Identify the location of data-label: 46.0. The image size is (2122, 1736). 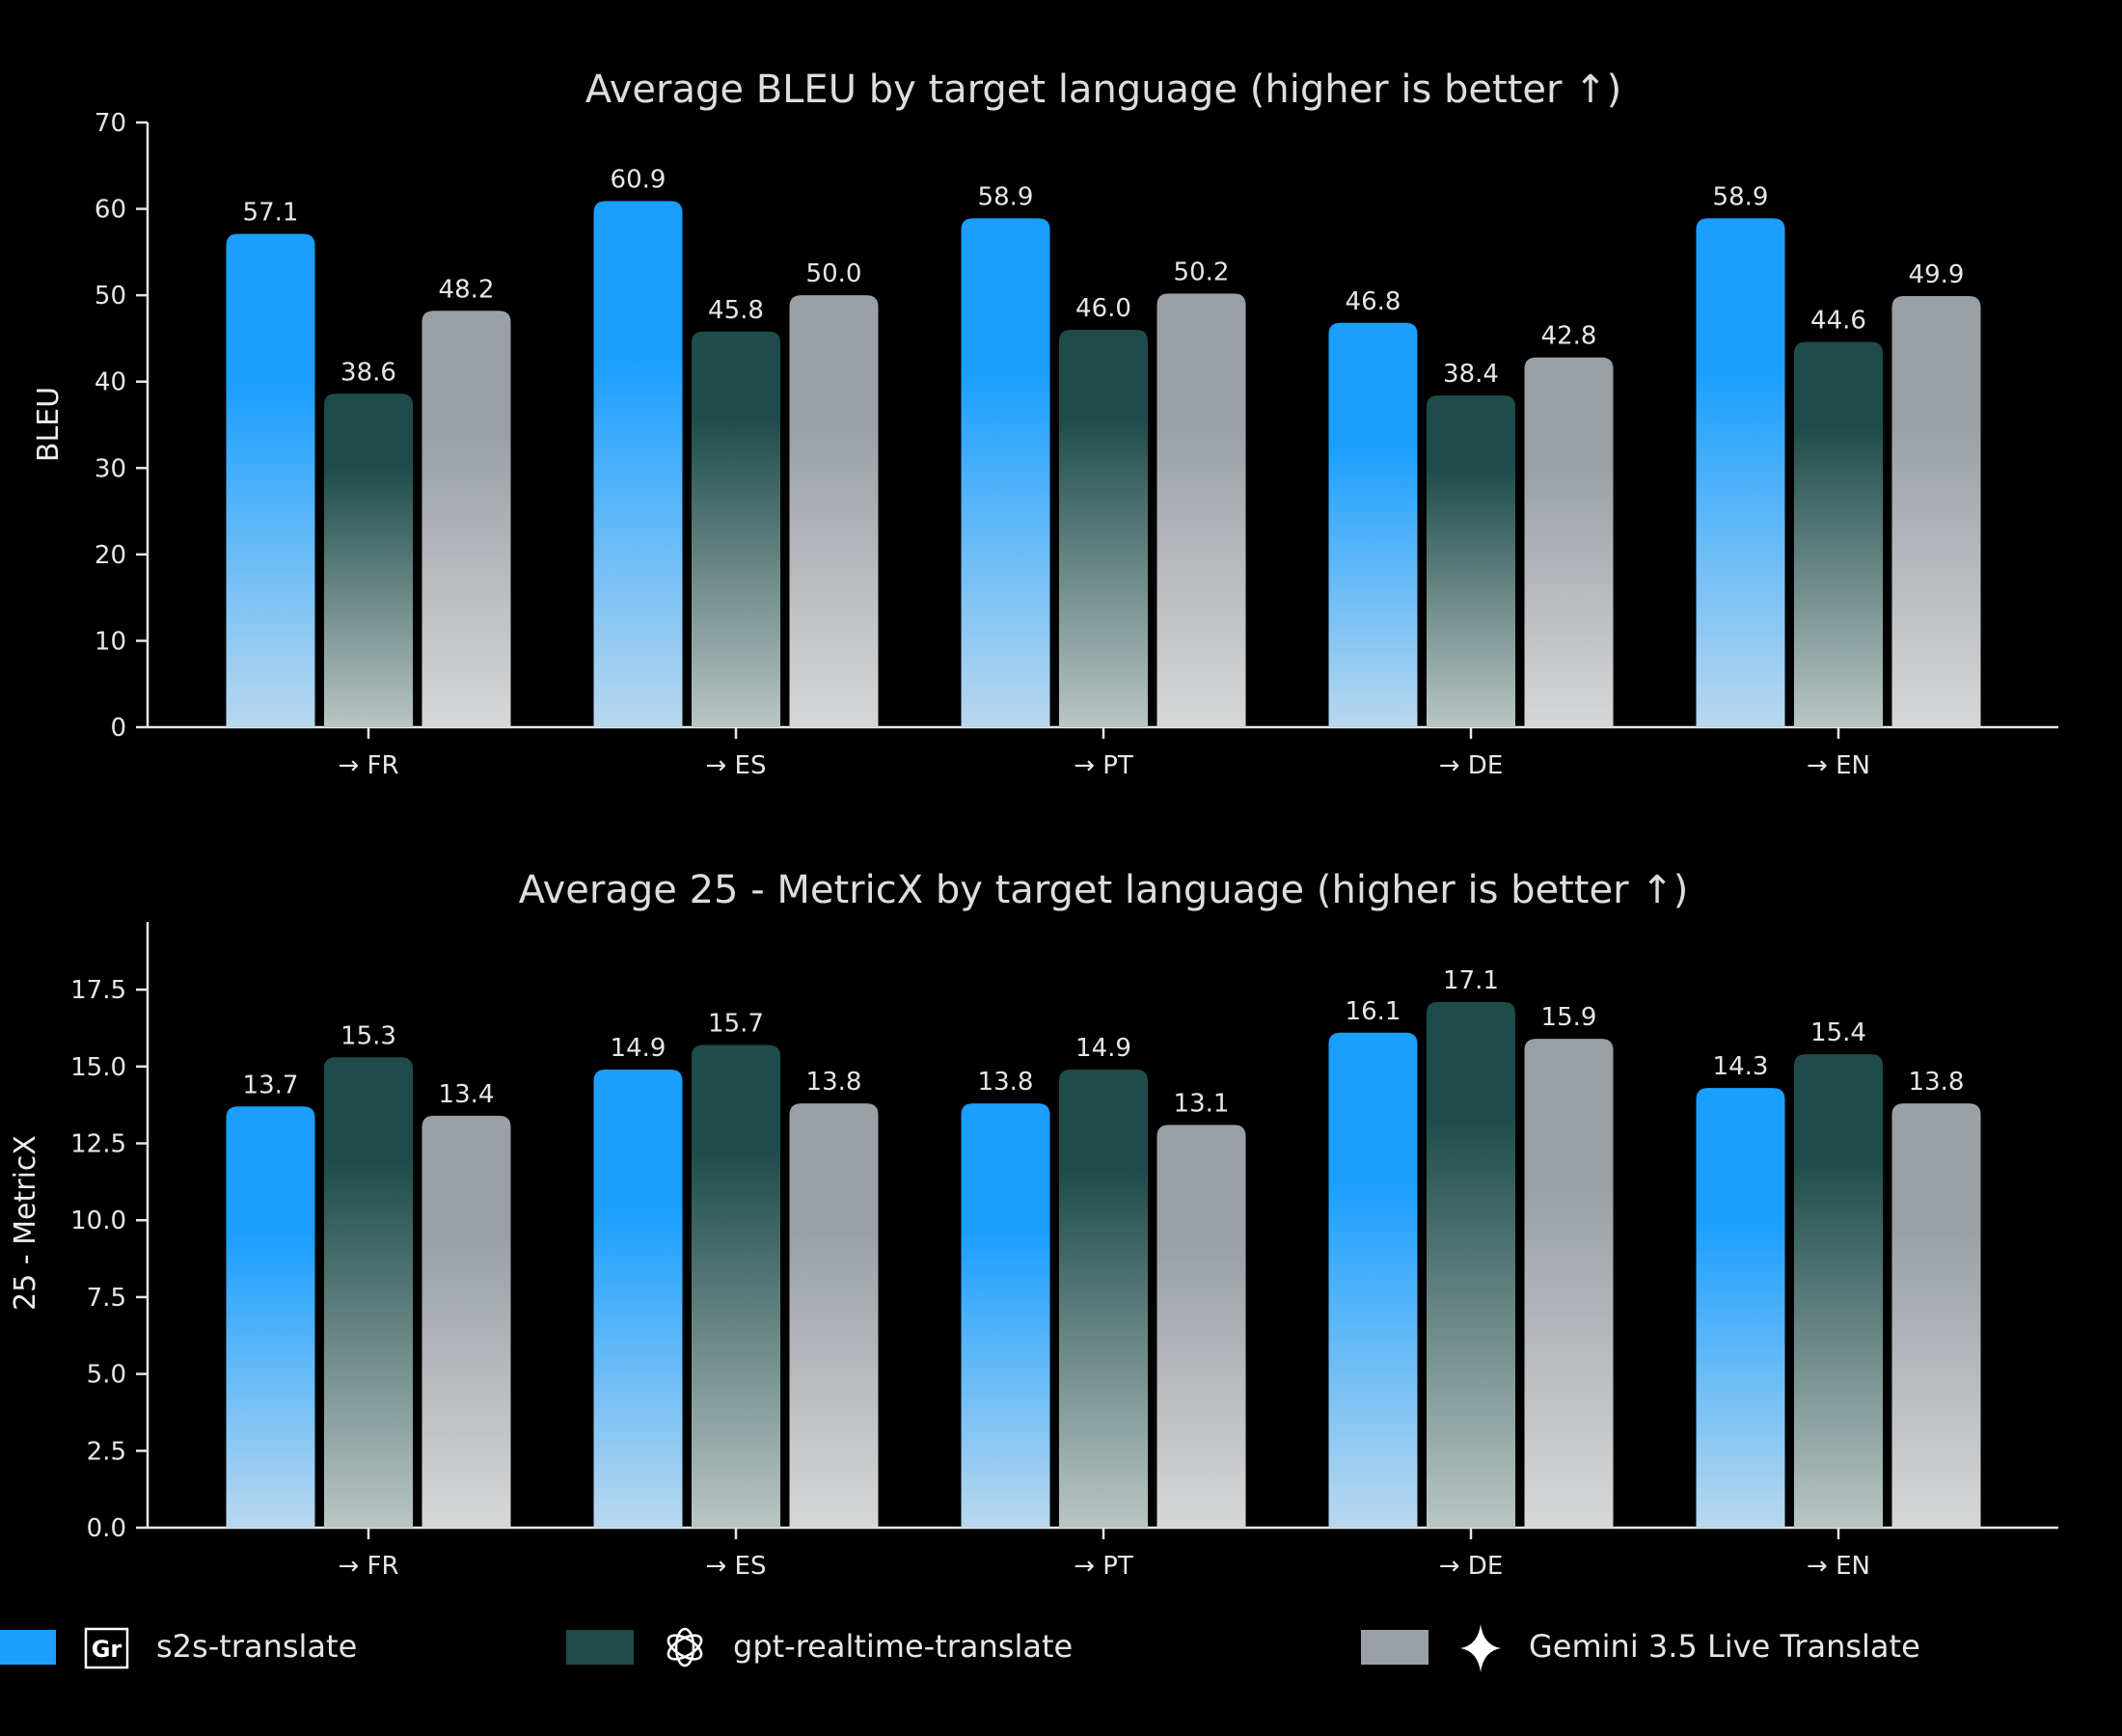
(1103, 308).